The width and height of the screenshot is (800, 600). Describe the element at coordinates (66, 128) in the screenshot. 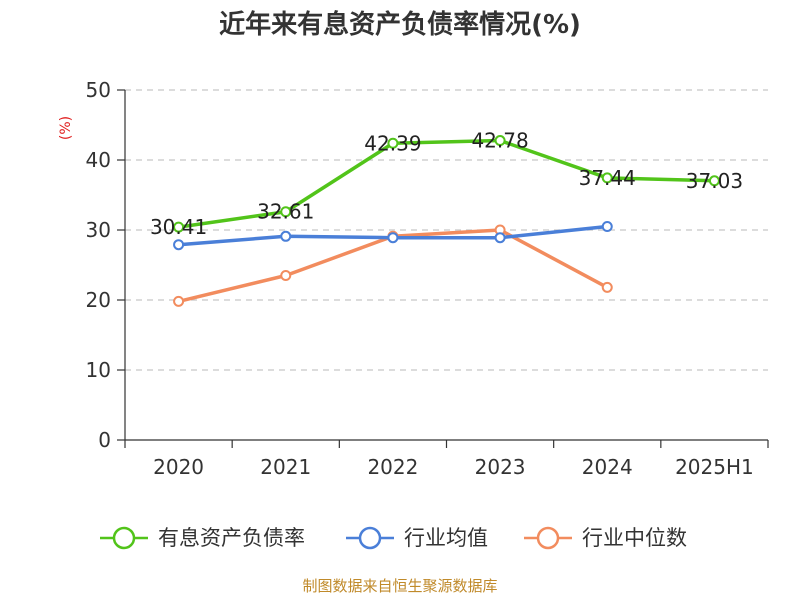

I see `y-axis-unit: (%)` at that location.